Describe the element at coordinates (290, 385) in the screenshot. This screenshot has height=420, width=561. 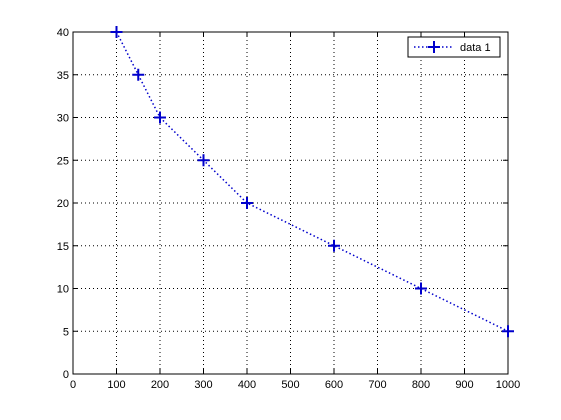
I see `x-tick-label: 500` at that location.